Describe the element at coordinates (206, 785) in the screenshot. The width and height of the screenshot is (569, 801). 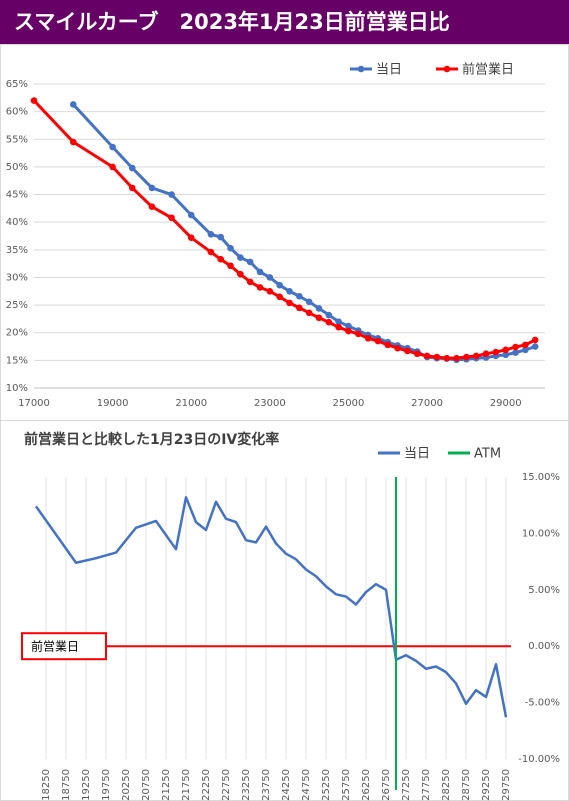
I see `x-tick-label: 22250` at that location.